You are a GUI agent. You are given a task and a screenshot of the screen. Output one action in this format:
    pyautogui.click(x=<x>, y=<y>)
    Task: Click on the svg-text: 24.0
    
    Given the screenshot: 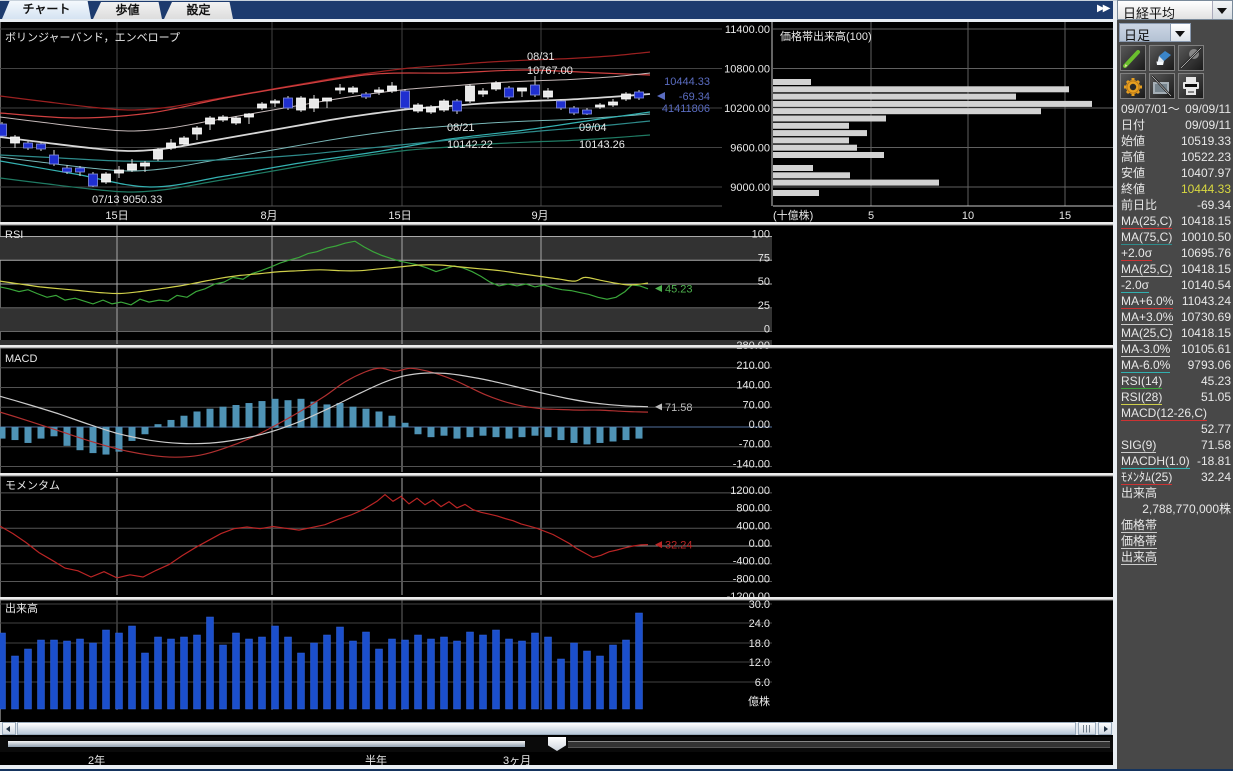 What is the action you would take?
    pyautogui.click(x=759, y=624)
    